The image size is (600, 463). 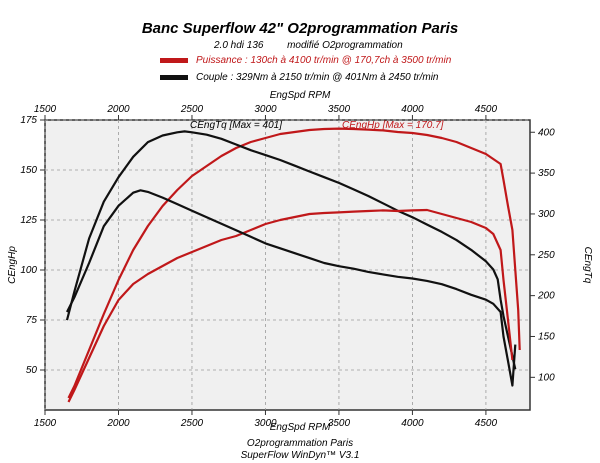 What do you see at coordinates (32, 370) in the screenshot?
I see `tick-label-y-left: 50` at bounding box center [32, 370].